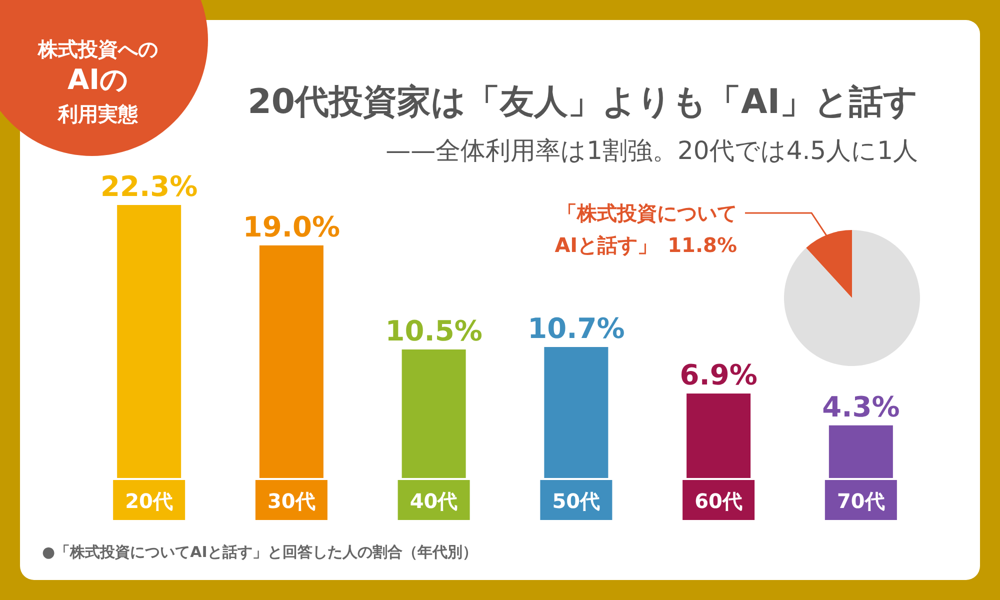  Describe the element at coordinates (852, 298) in the screenshot. I see `pie-slice` at that location.